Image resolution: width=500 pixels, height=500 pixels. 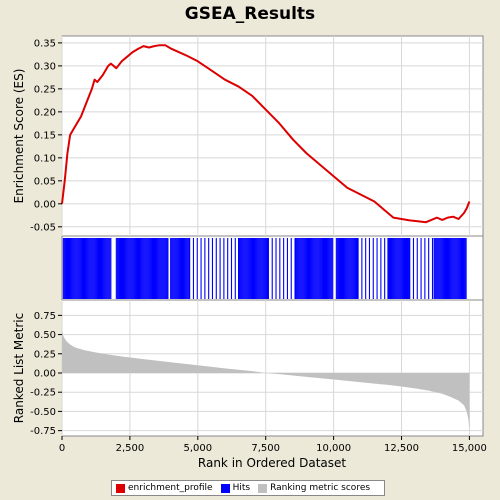 What do you see at coordinates (320, 488) in the screenshot?
I see `legend-label: Ranking metric scores` at bounding box center [320, 488].